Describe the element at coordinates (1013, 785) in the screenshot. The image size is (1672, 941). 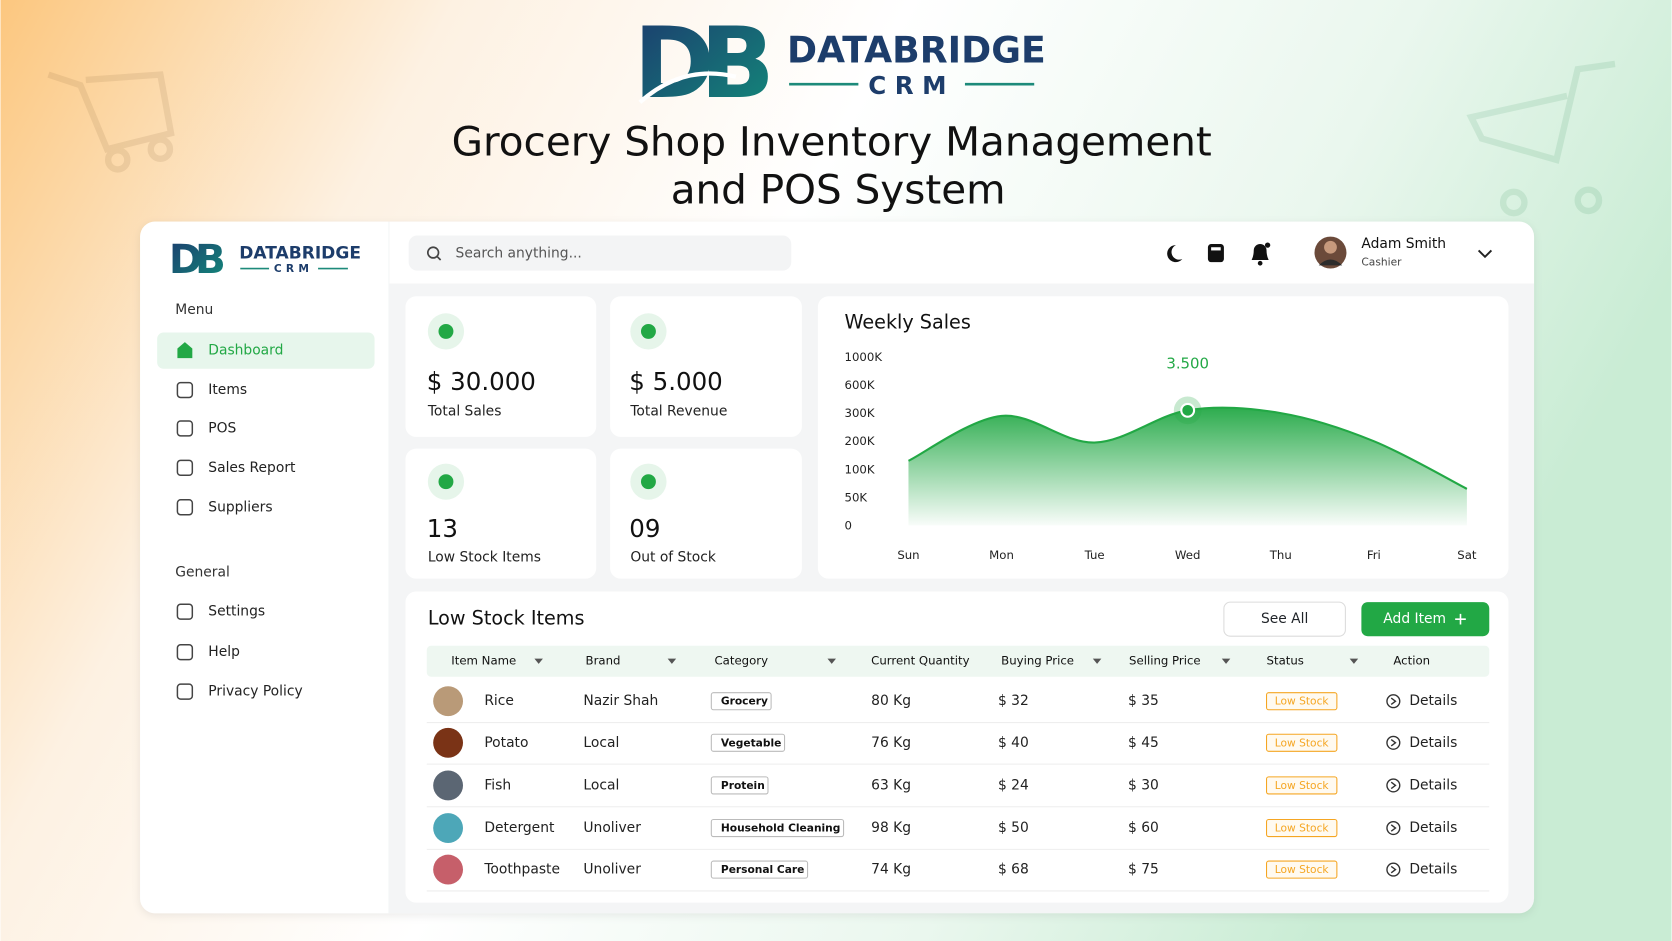
I see `table-cell: $ 24` at that location.